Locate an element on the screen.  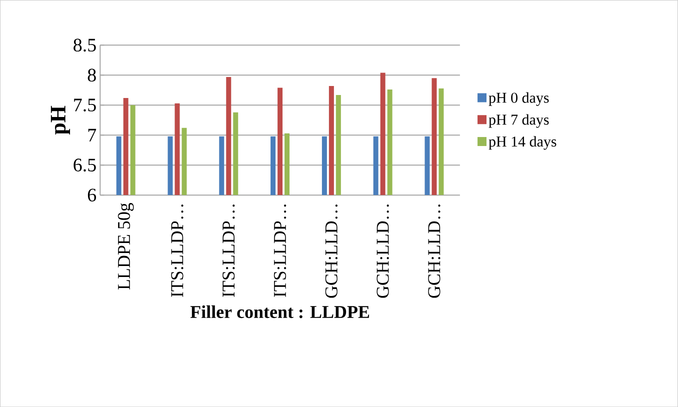
legend-label: pH 7 days is located at coordinates (518, 121).